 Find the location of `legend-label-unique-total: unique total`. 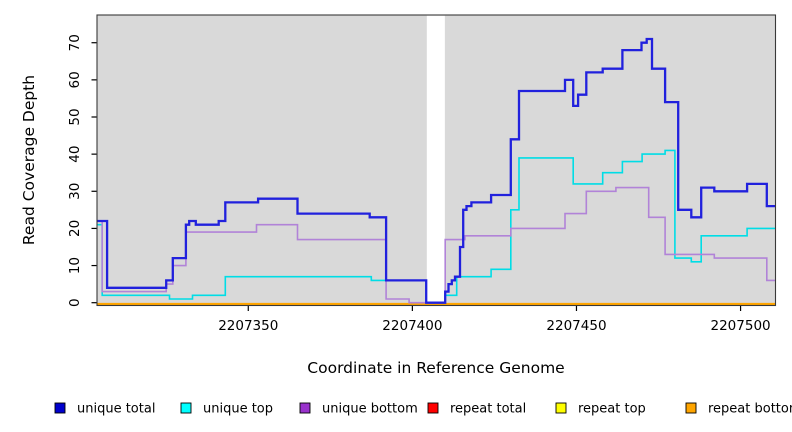

legend-label-unique-total: unique total is located at coordinates (116, 409).